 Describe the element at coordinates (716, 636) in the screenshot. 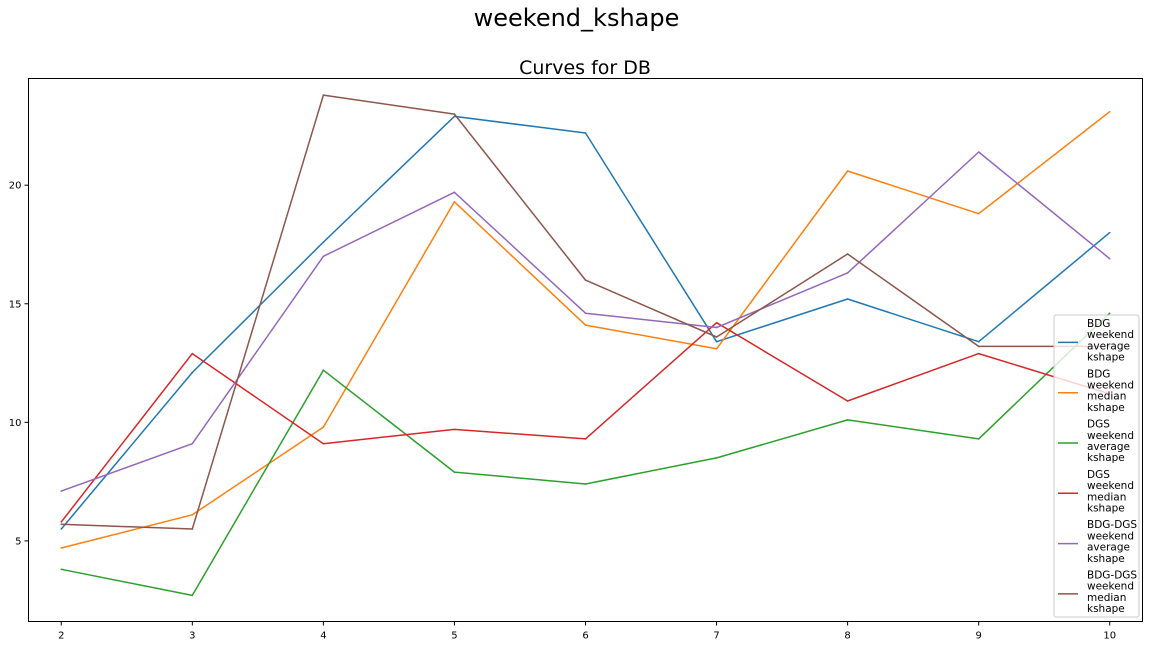

I see `x-tick-label: 7` at that location.